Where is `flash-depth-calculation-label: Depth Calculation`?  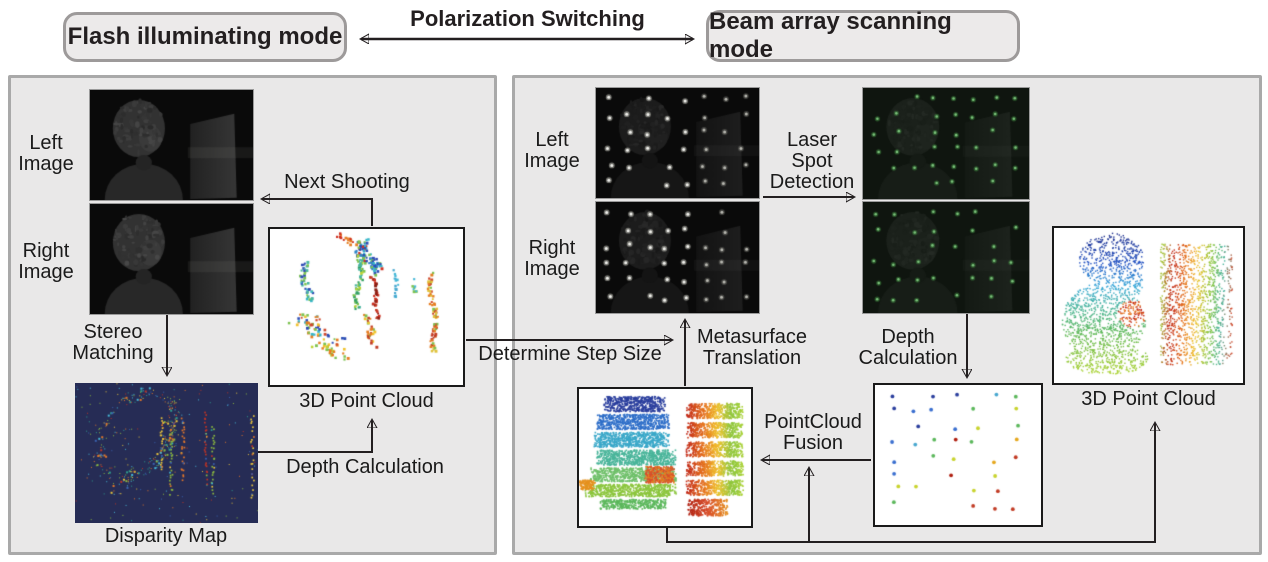
flash-depth-calculation-label: Depth Calculation is located at coordinates (365, 467).